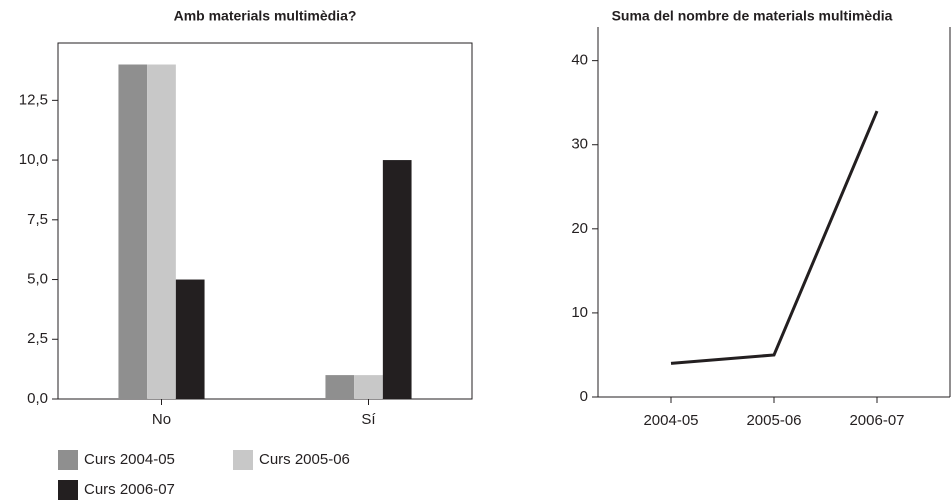  I want to click on y-tick-label: 30, so click(579, 144).